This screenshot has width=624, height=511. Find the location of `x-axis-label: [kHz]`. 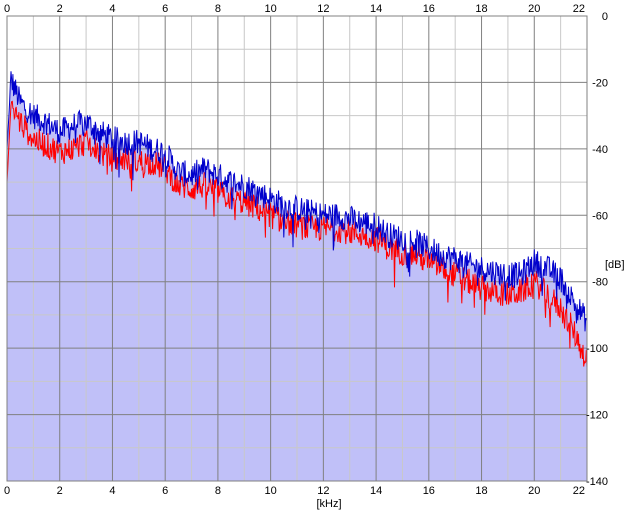

x-axis-label: [kHz] is located at coordinates (328, 504).